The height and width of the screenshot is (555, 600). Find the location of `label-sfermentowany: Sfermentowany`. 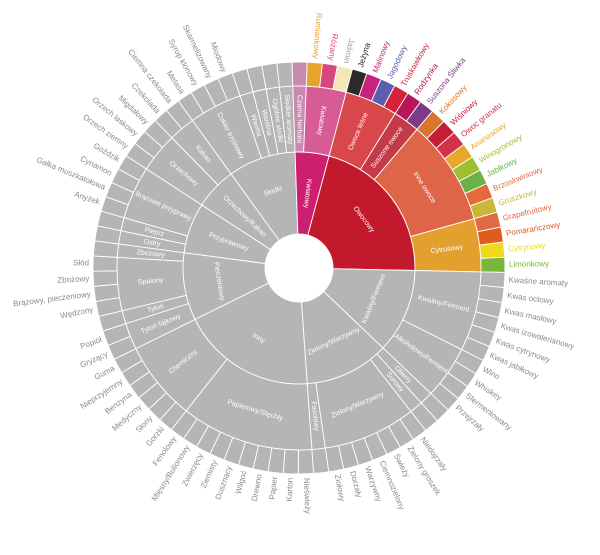

label-sfermentowany: Sfermentowany is located at coordinates (489, 411).